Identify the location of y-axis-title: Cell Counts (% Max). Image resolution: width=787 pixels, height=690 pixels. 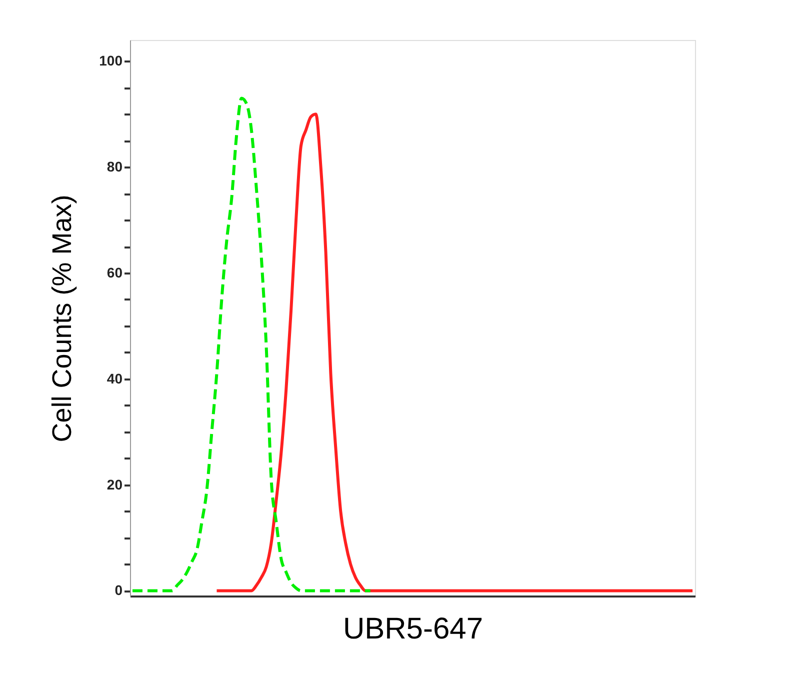
(62, 318).